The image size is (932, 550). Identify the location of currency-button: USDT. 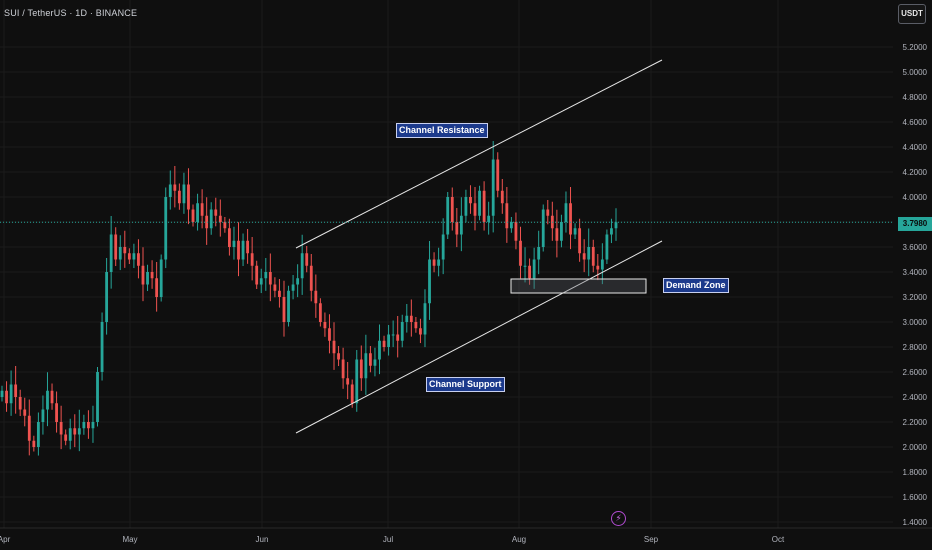
(912, 14).